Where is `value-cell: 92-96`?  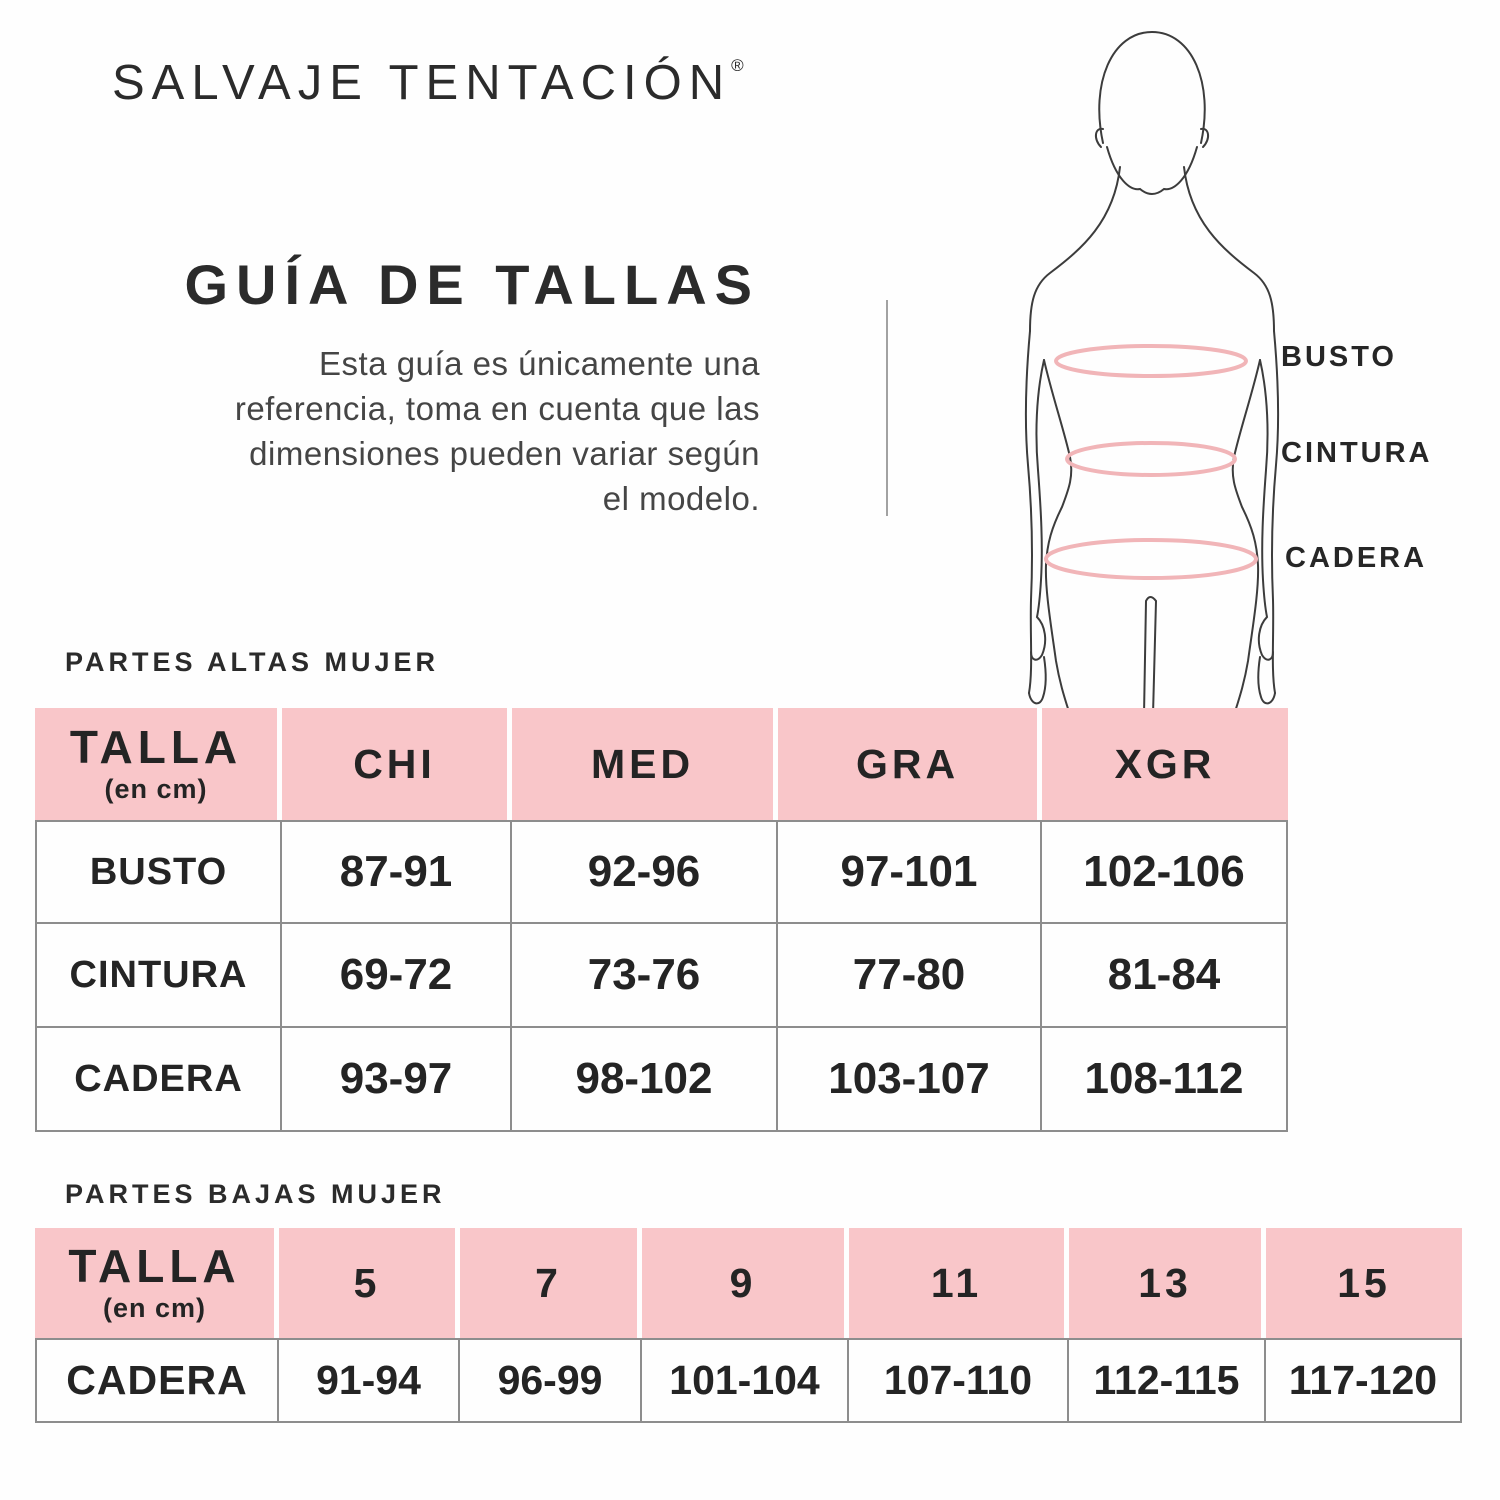
value-cell: 92-96 is located at coordinates (645, 872).